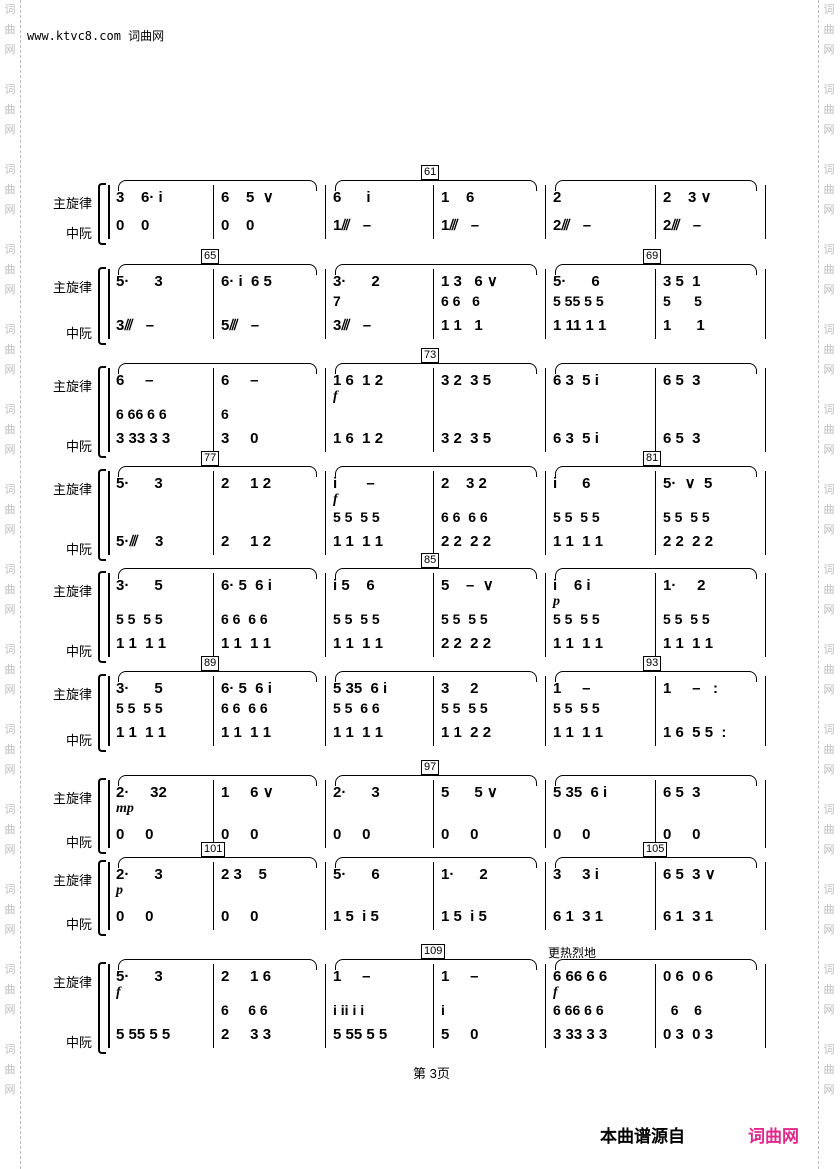 The image size is (840, 1169). I want to click on ruan-upper-notes: 5 5, so click(682, 301).